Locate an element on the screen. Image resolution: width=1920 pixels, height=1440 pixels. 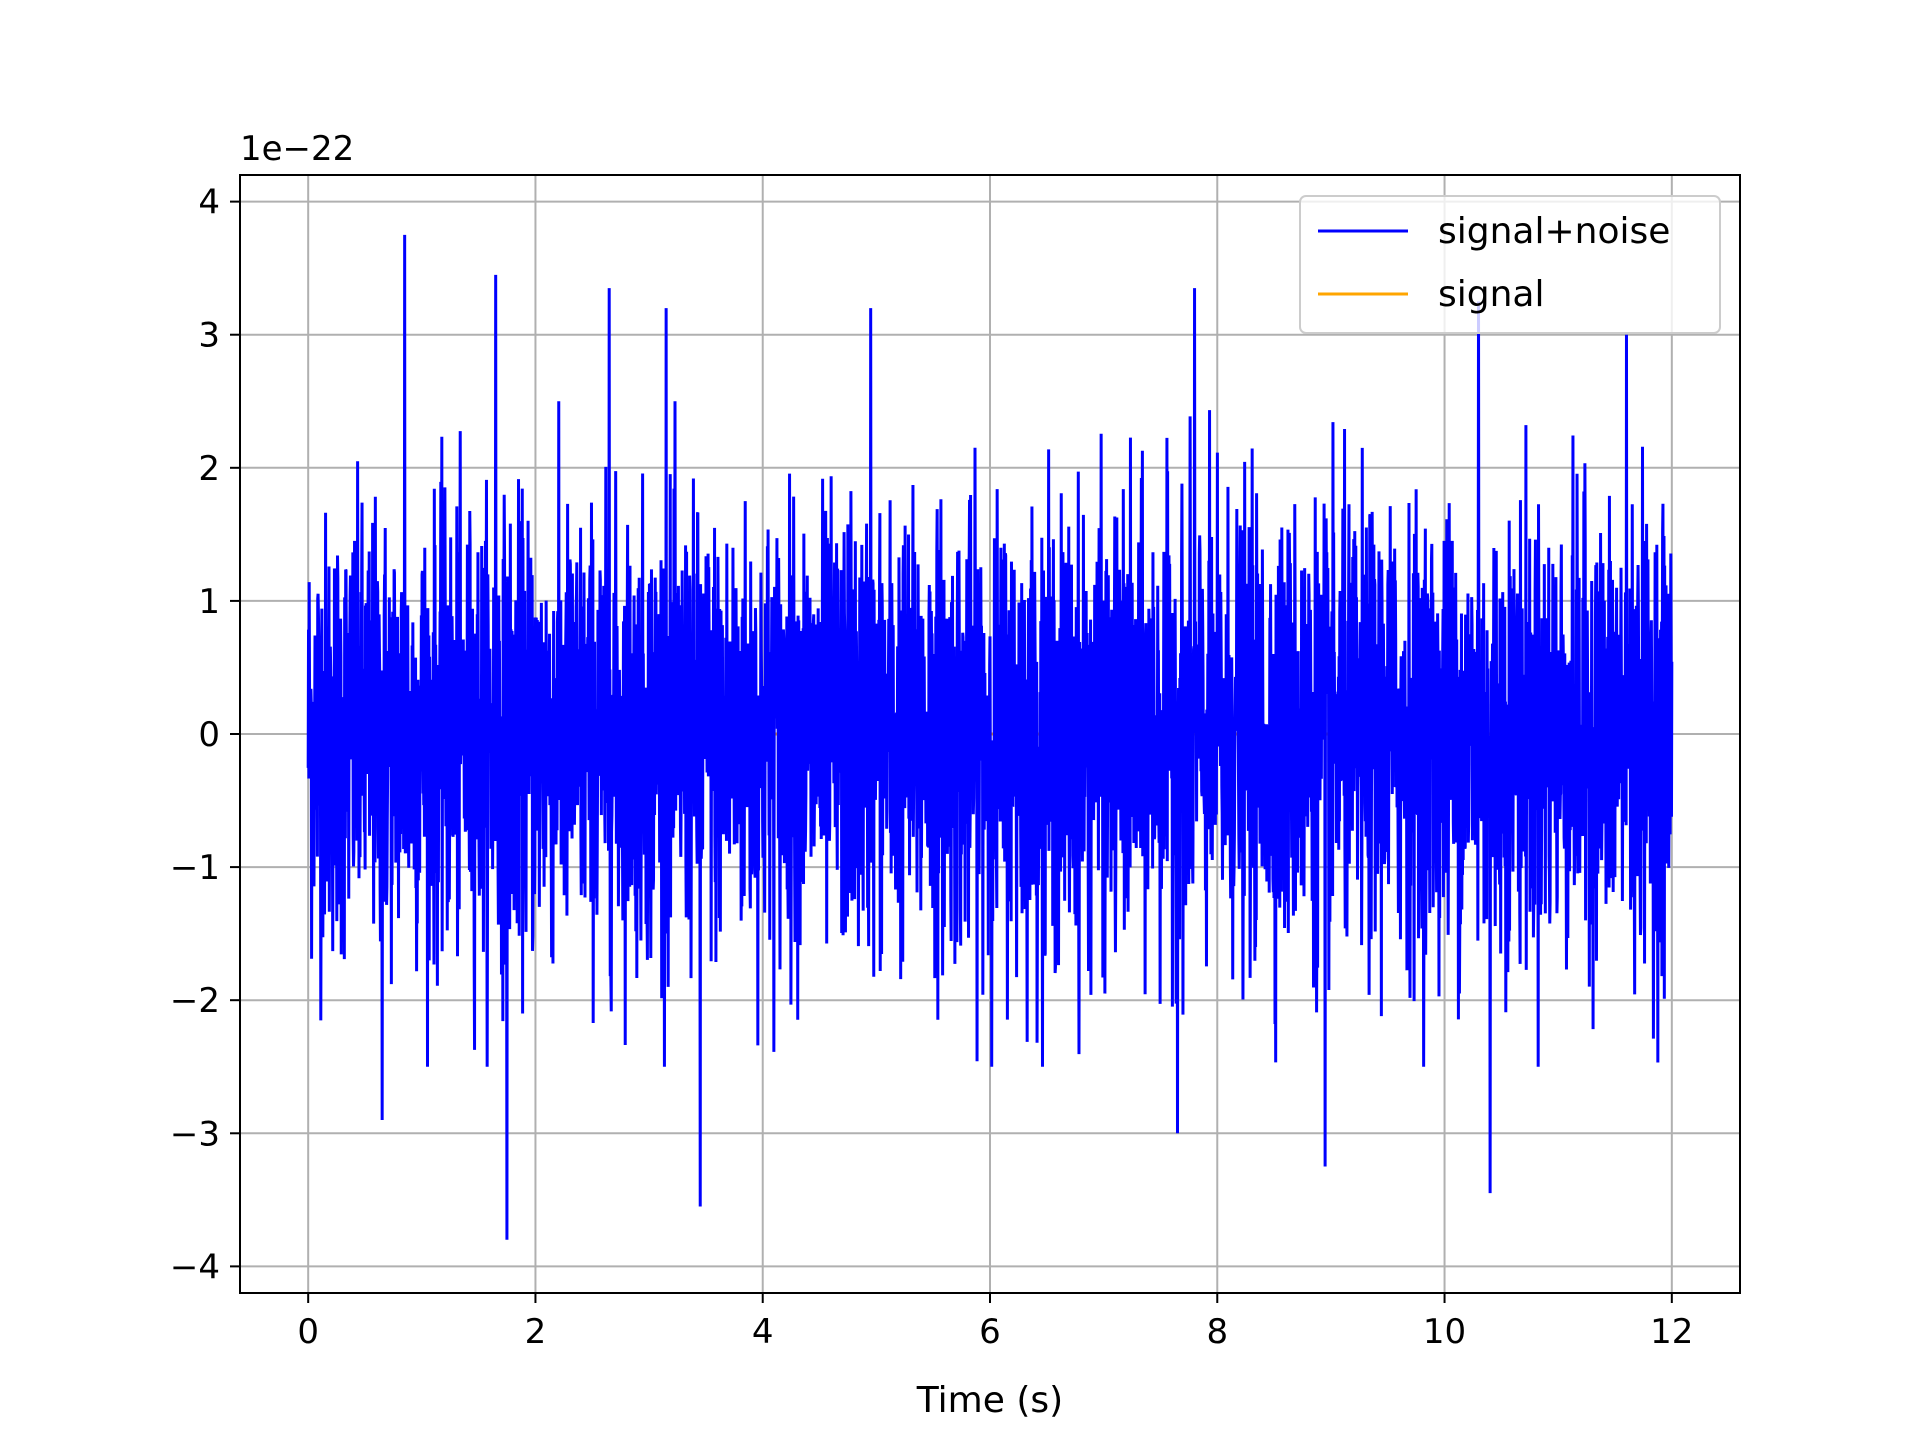
y-tick-label: 0 is located at coordinates (209, 735).